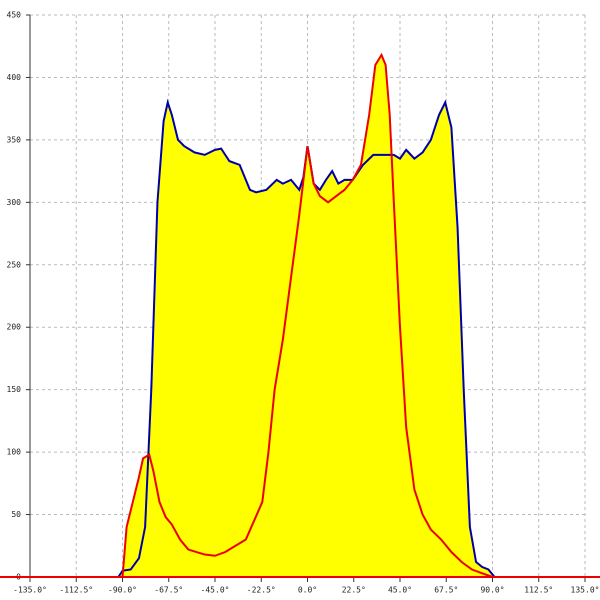 This screenshot has width=600, height=600. I want to click on x-tick-label: 0.0°, so click(307, 590).